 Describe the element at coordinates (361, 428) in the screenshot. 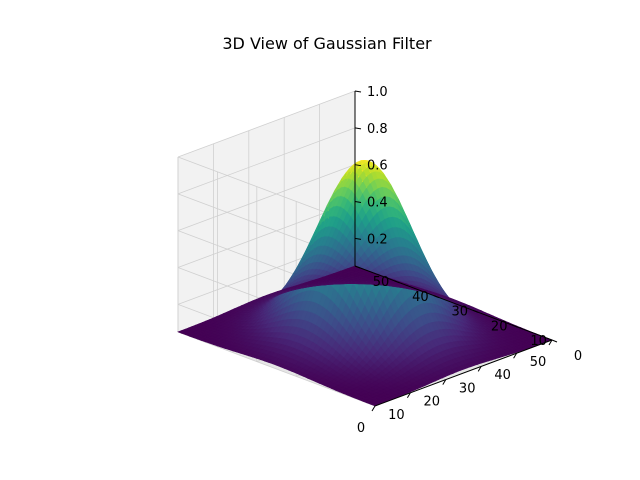

I see `x-tick-label: 0` at that location.